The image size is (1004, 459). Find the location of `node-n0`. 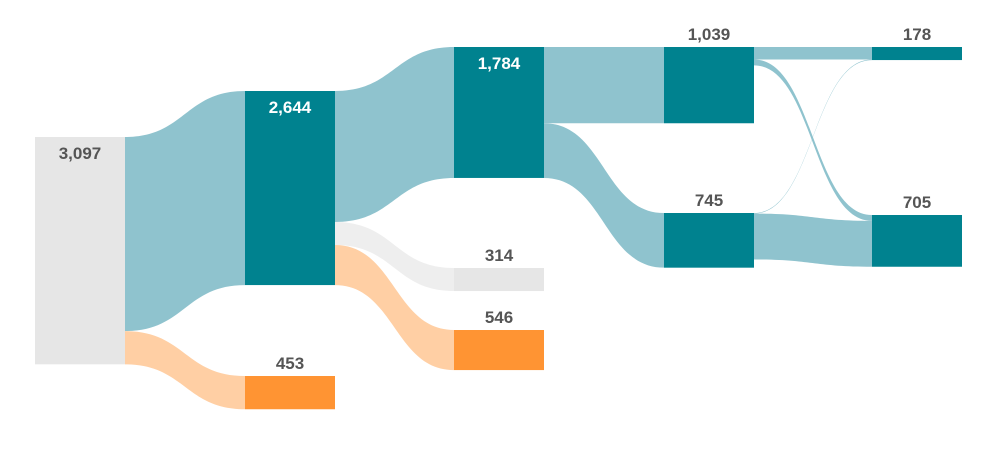

node-n0 is located at coordinates (80, 251).